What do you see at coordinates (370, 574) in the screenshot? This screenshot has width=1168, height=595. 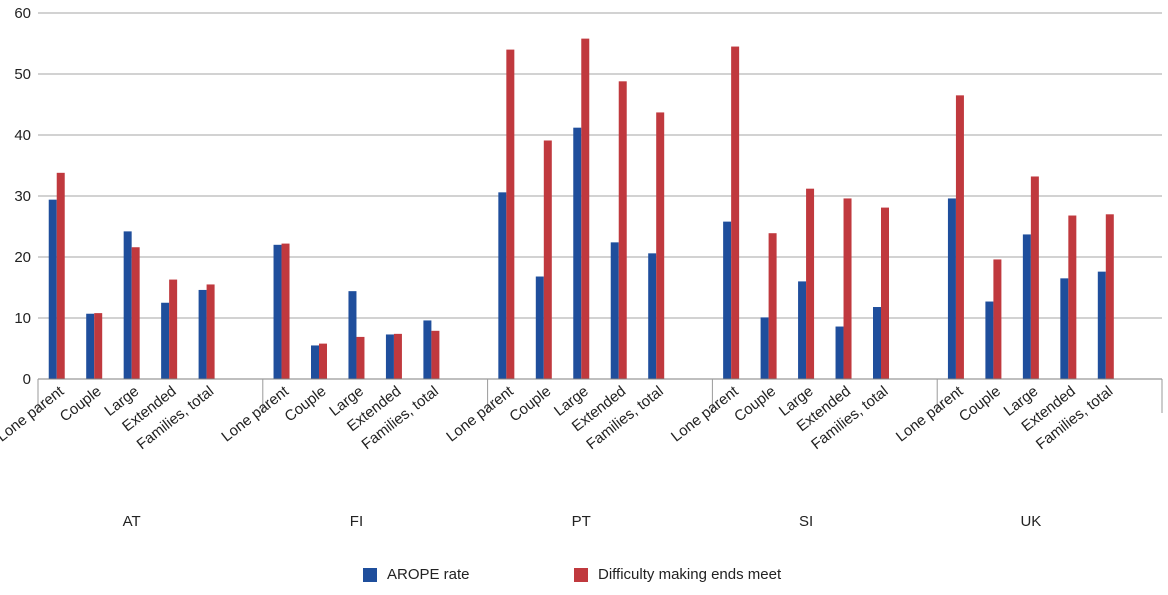 I see `legend-swatch-arope` at bounding box center [370, 574].